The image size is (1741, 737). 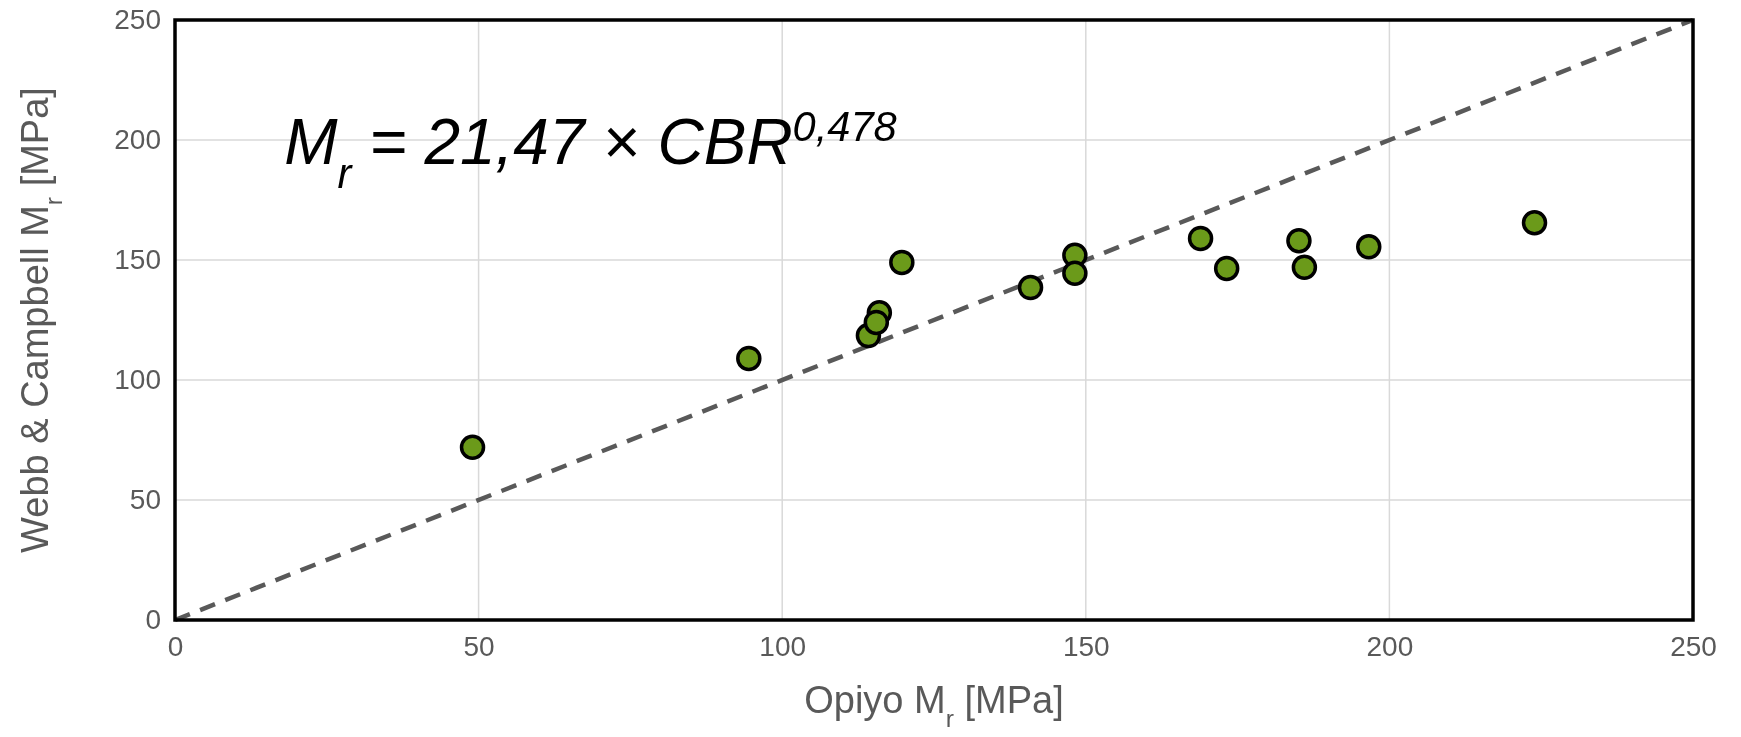 What do you see at coordinates (590, 149) in the screenshot?
I see `annotation: M$_{r}$ = 21,47 × CBR$^{0,478}$` at bounding box center [590, 149].